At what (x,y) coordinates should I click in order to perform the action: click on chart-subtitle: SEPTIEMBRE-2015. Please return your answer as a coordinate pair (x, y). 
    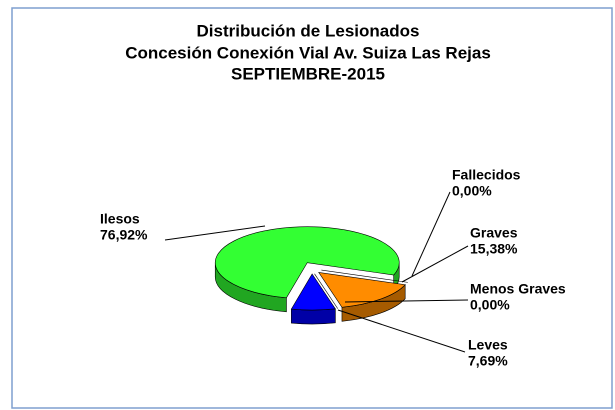
    Looking at the image, I should click on (308, 73).